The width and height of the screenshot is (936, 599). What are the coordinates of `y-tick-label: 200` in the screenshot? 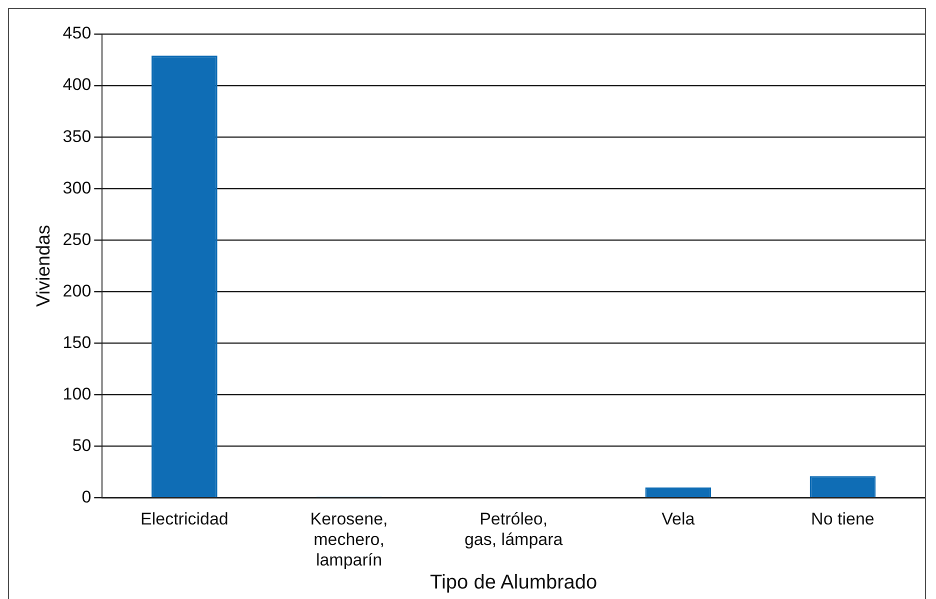 It's located at (77, 290).